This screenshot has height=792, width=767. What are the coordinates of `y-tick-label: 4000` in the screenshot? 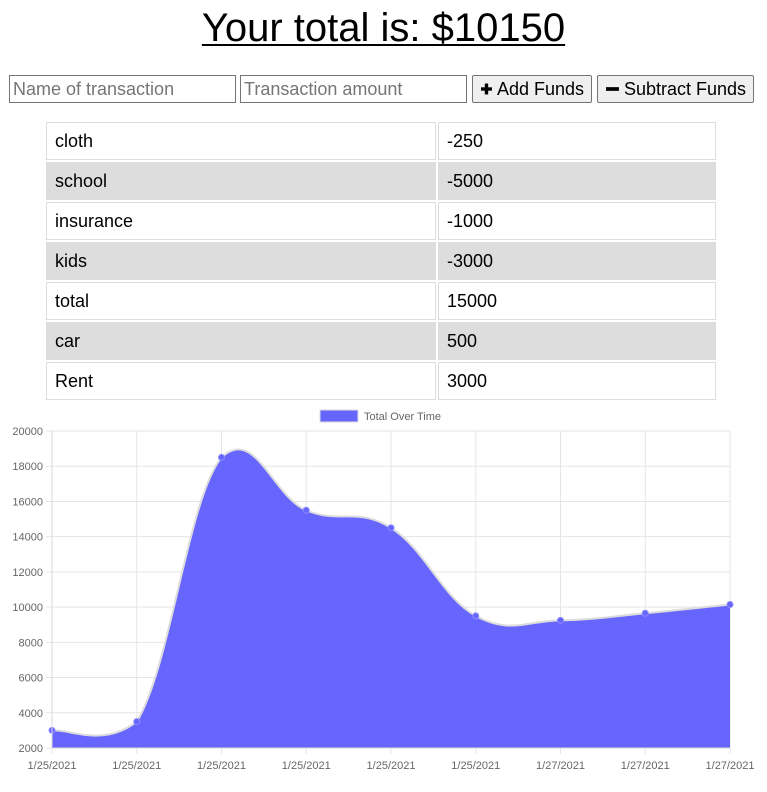 It's located at (31, 714).